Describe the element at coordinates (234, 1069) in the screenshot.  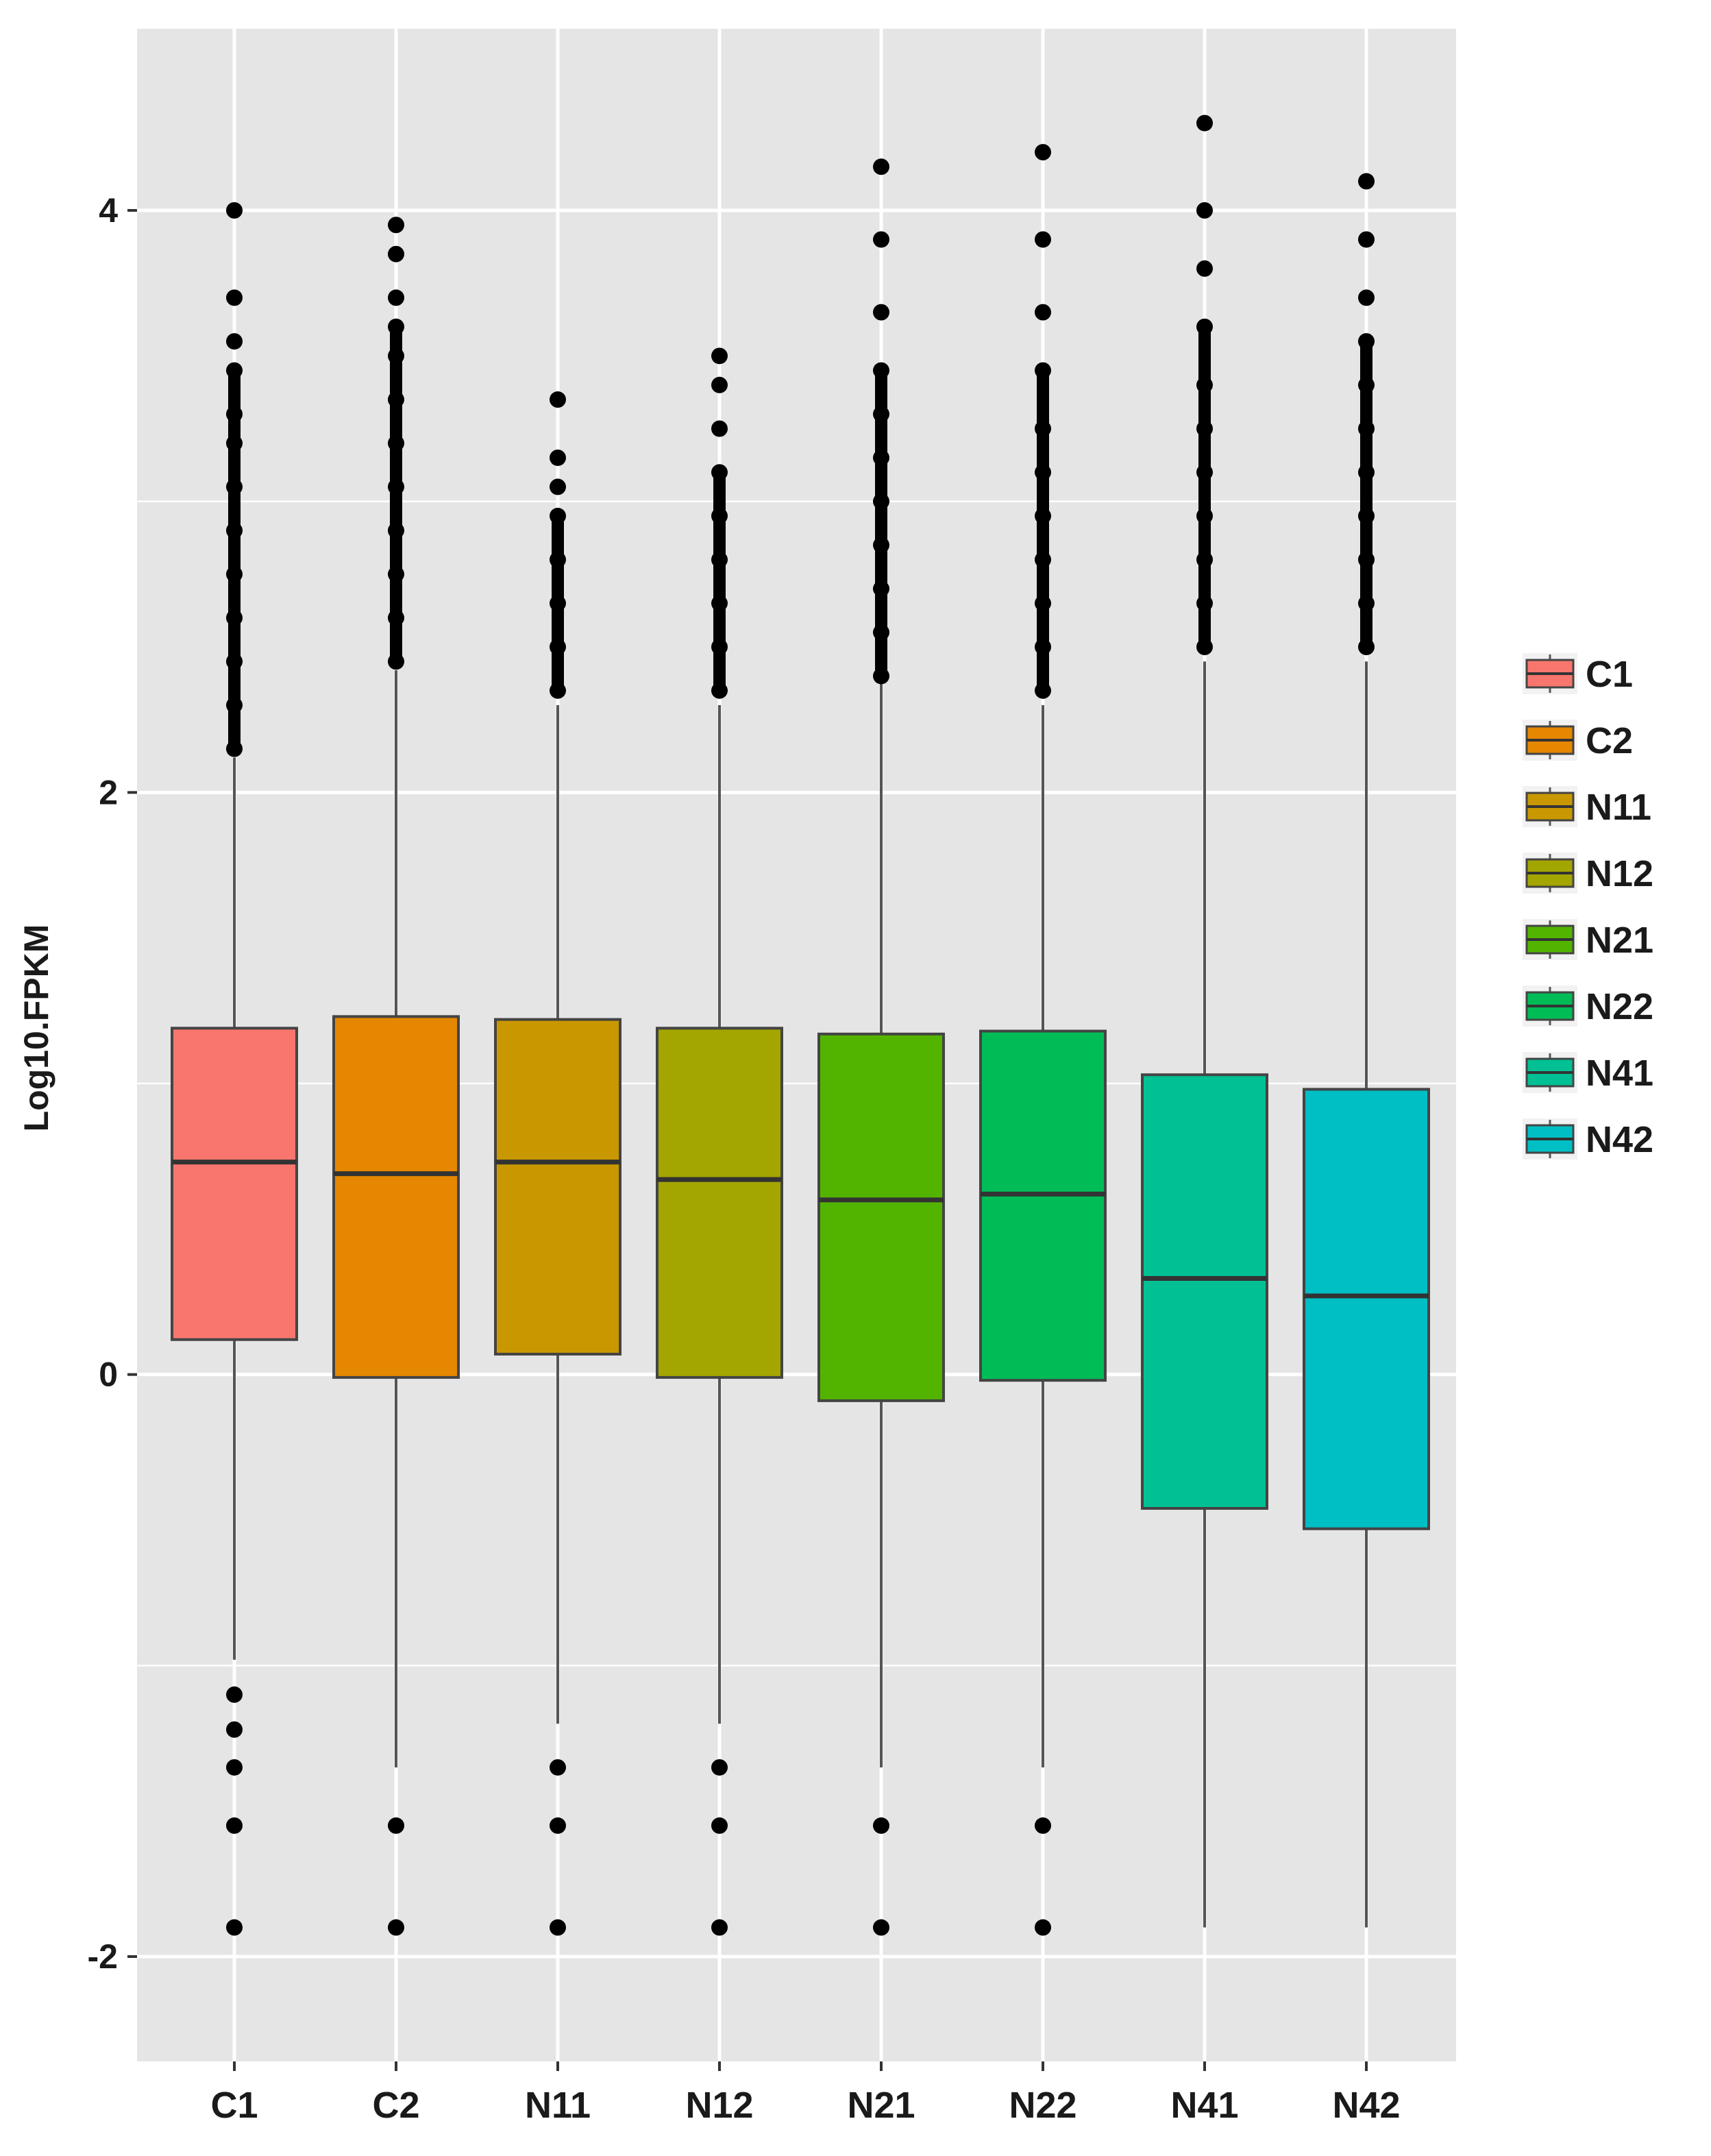
I see `box-C1` at that location.